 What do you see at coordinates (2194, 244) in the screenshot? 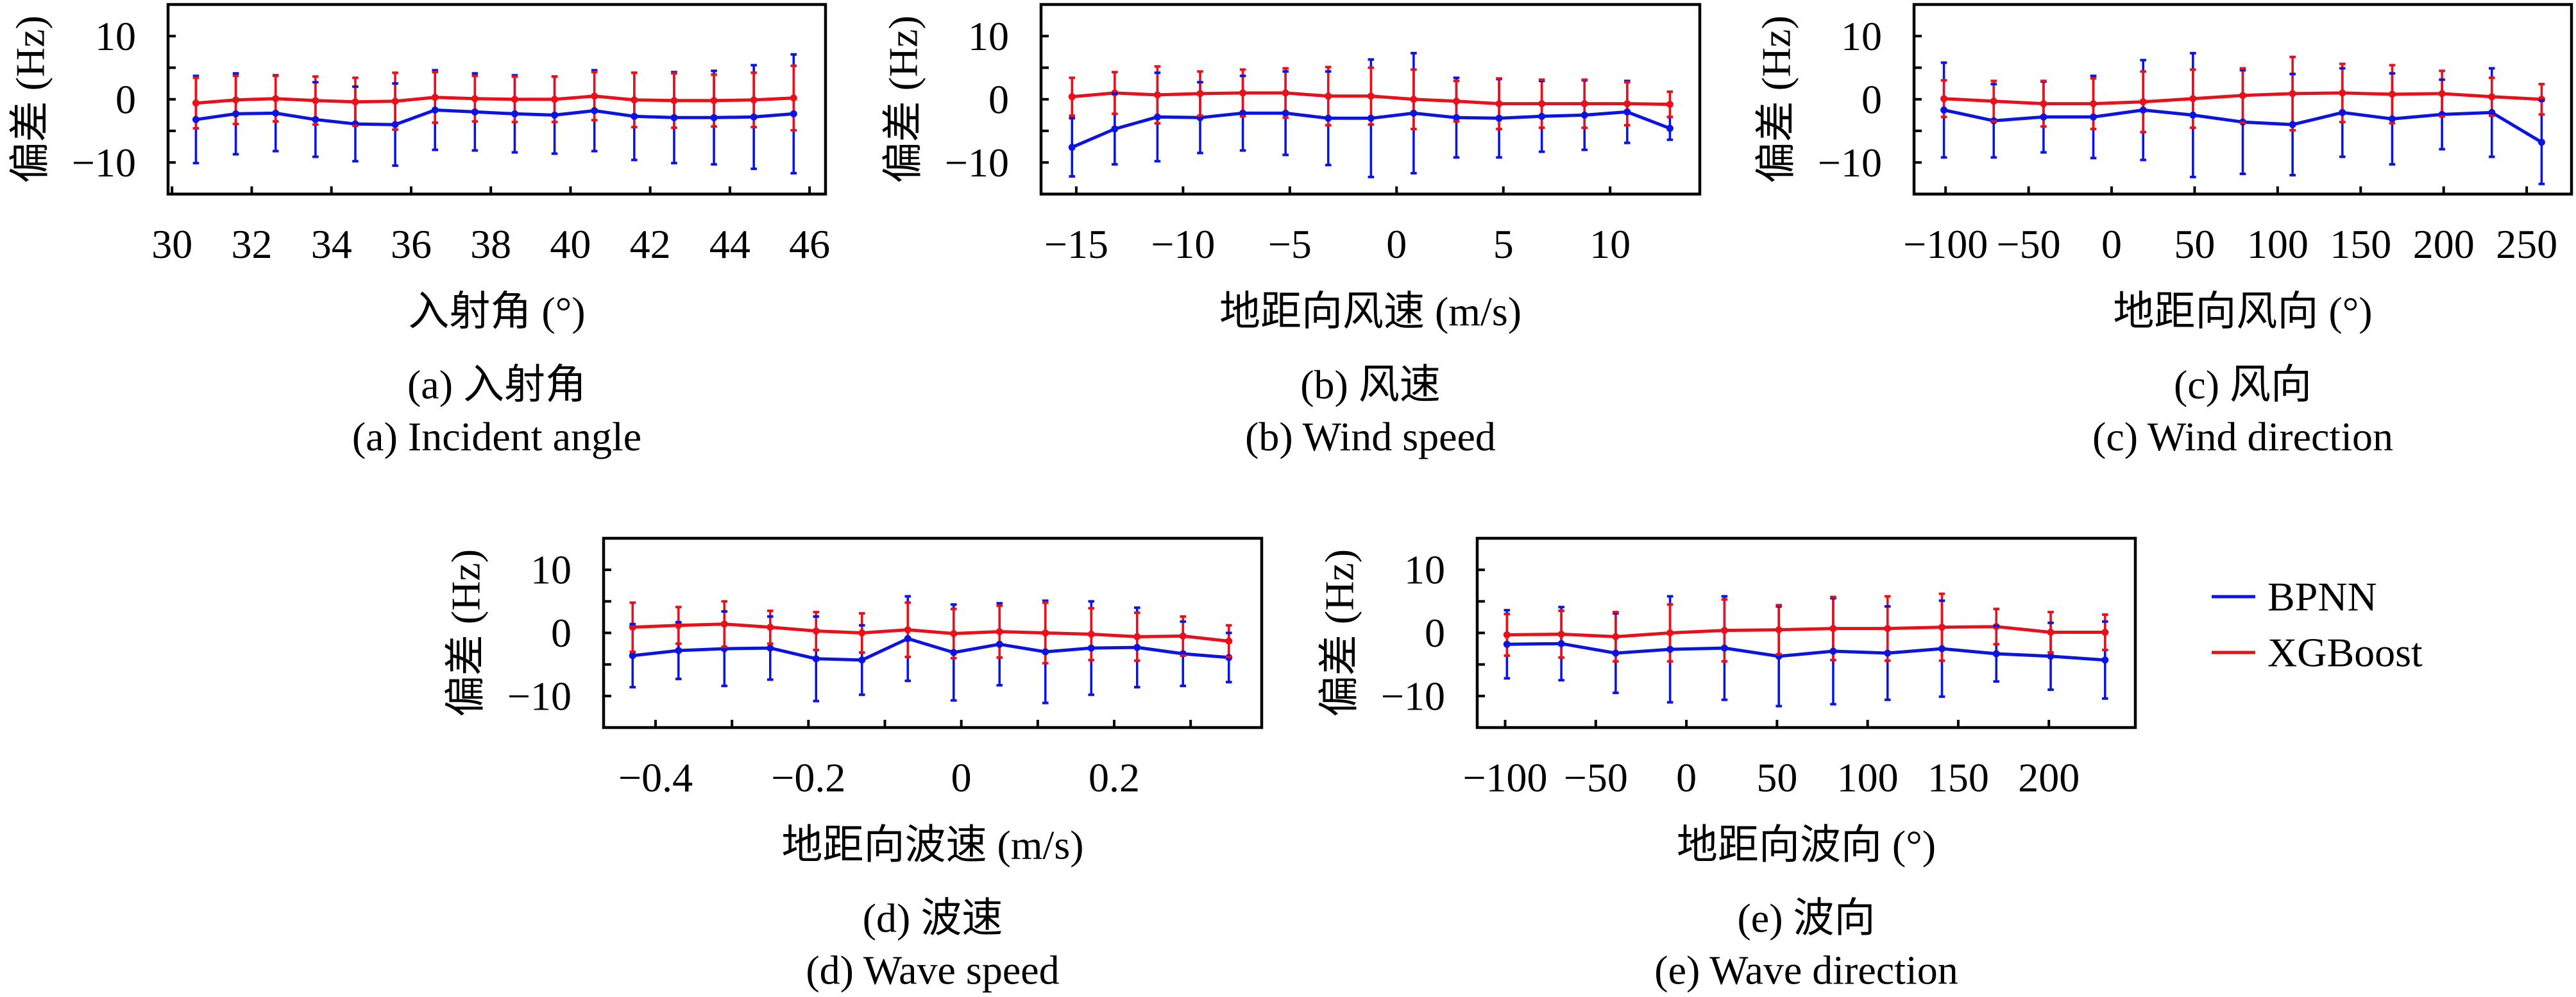
I see `x-tick-label: 50` at bounding box center [2194, 244].